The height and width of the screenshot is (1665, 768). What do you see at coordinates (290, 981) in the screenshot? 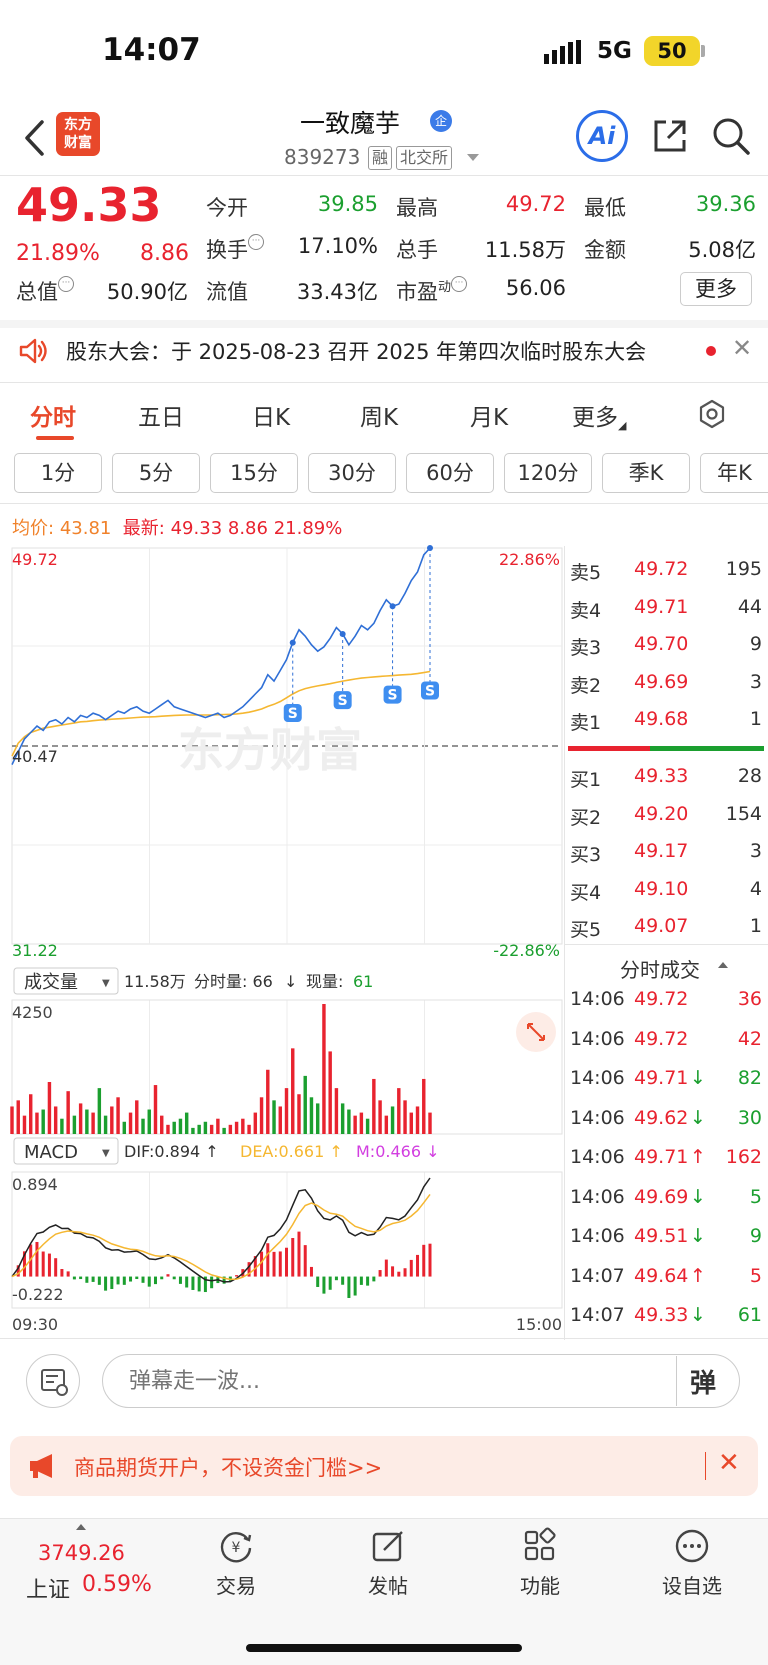
I see `volume-down-arrow: ↓` at bounding box center [290, 981].